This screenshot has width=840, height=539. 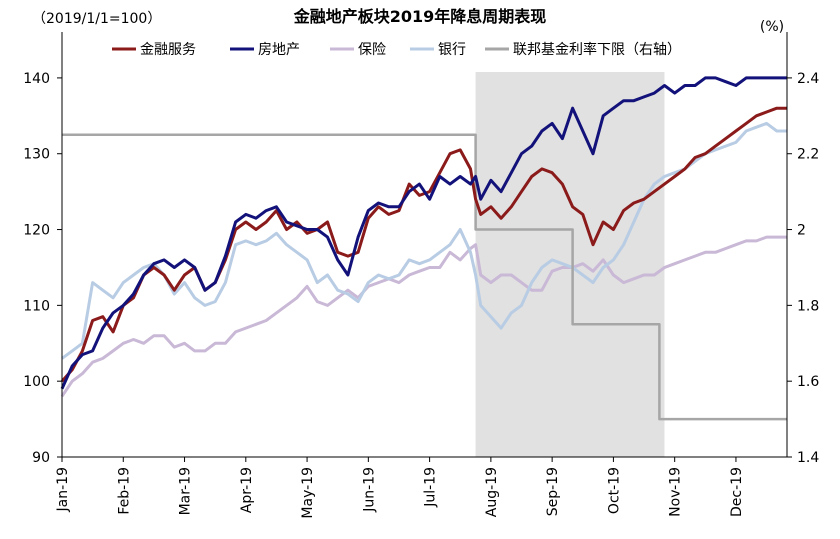 I want to click on y2-tick-label: 1.6, so click(x=808, y=382).